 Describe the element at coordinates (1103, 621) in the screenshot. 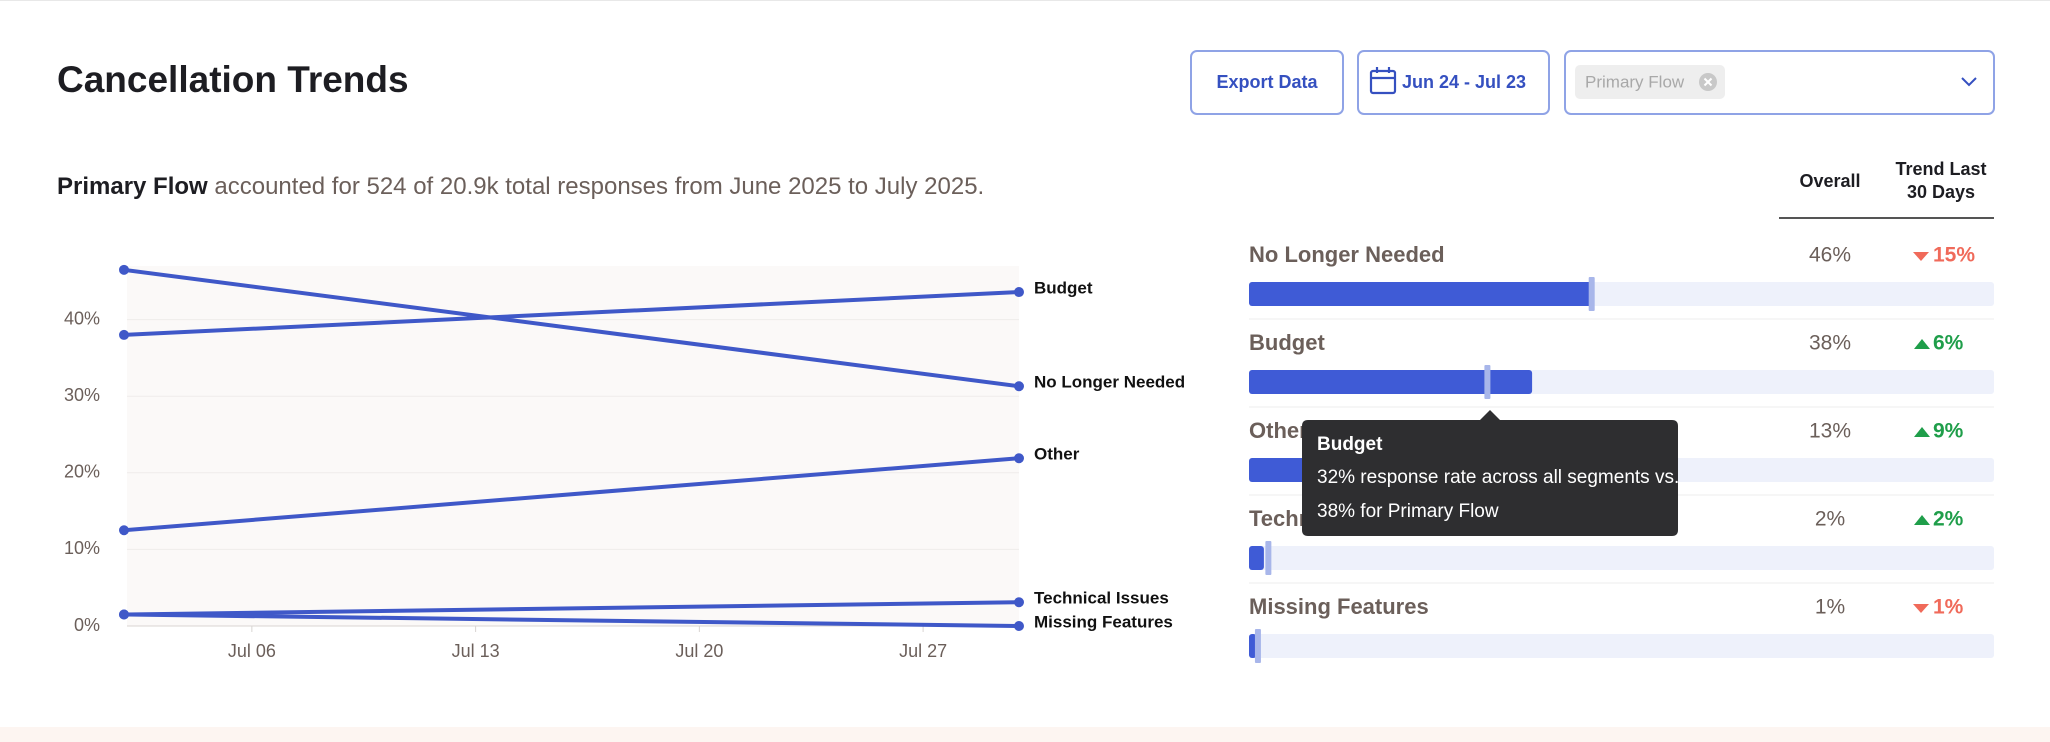

I see `series-label: Missing Features` at that location.